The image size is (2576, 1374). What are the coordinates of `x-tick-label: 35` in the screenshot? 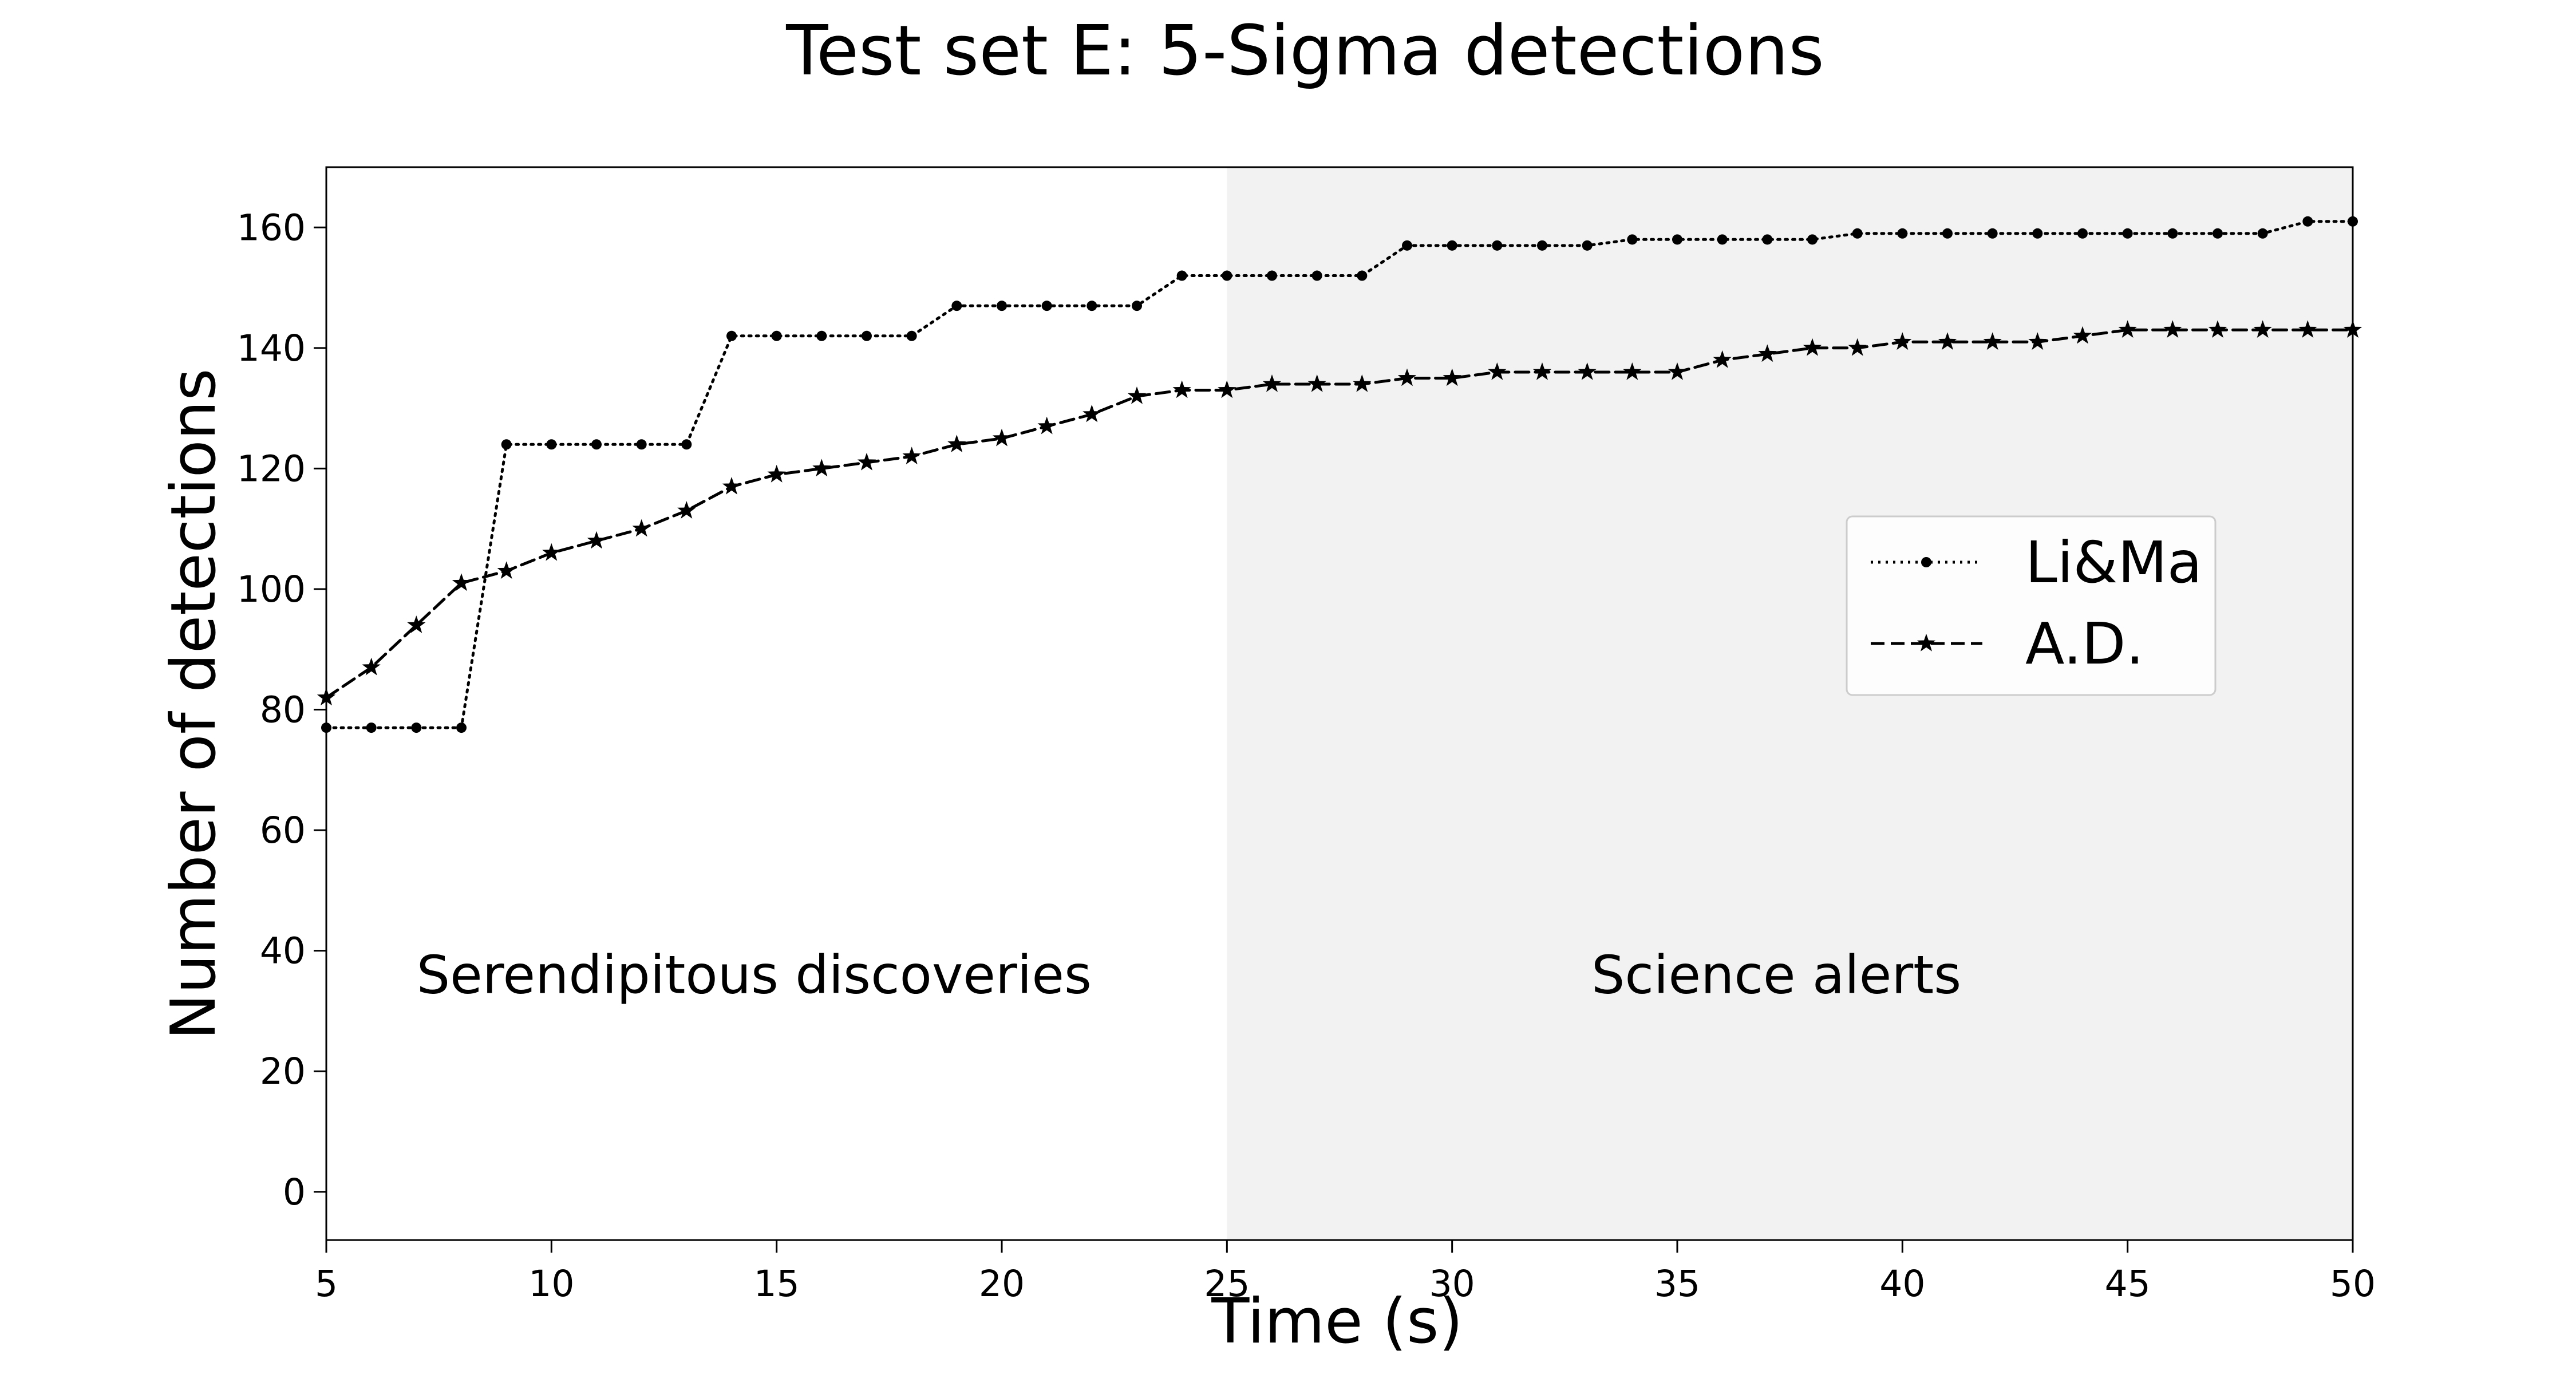 It's located at (1677, 1284).